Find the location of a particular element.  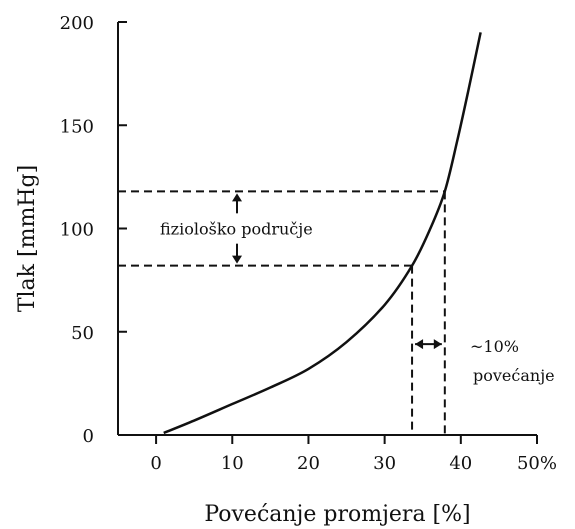

y-axis-ticks: 0 50 100 150 200 is located at coordinates (93, 230).